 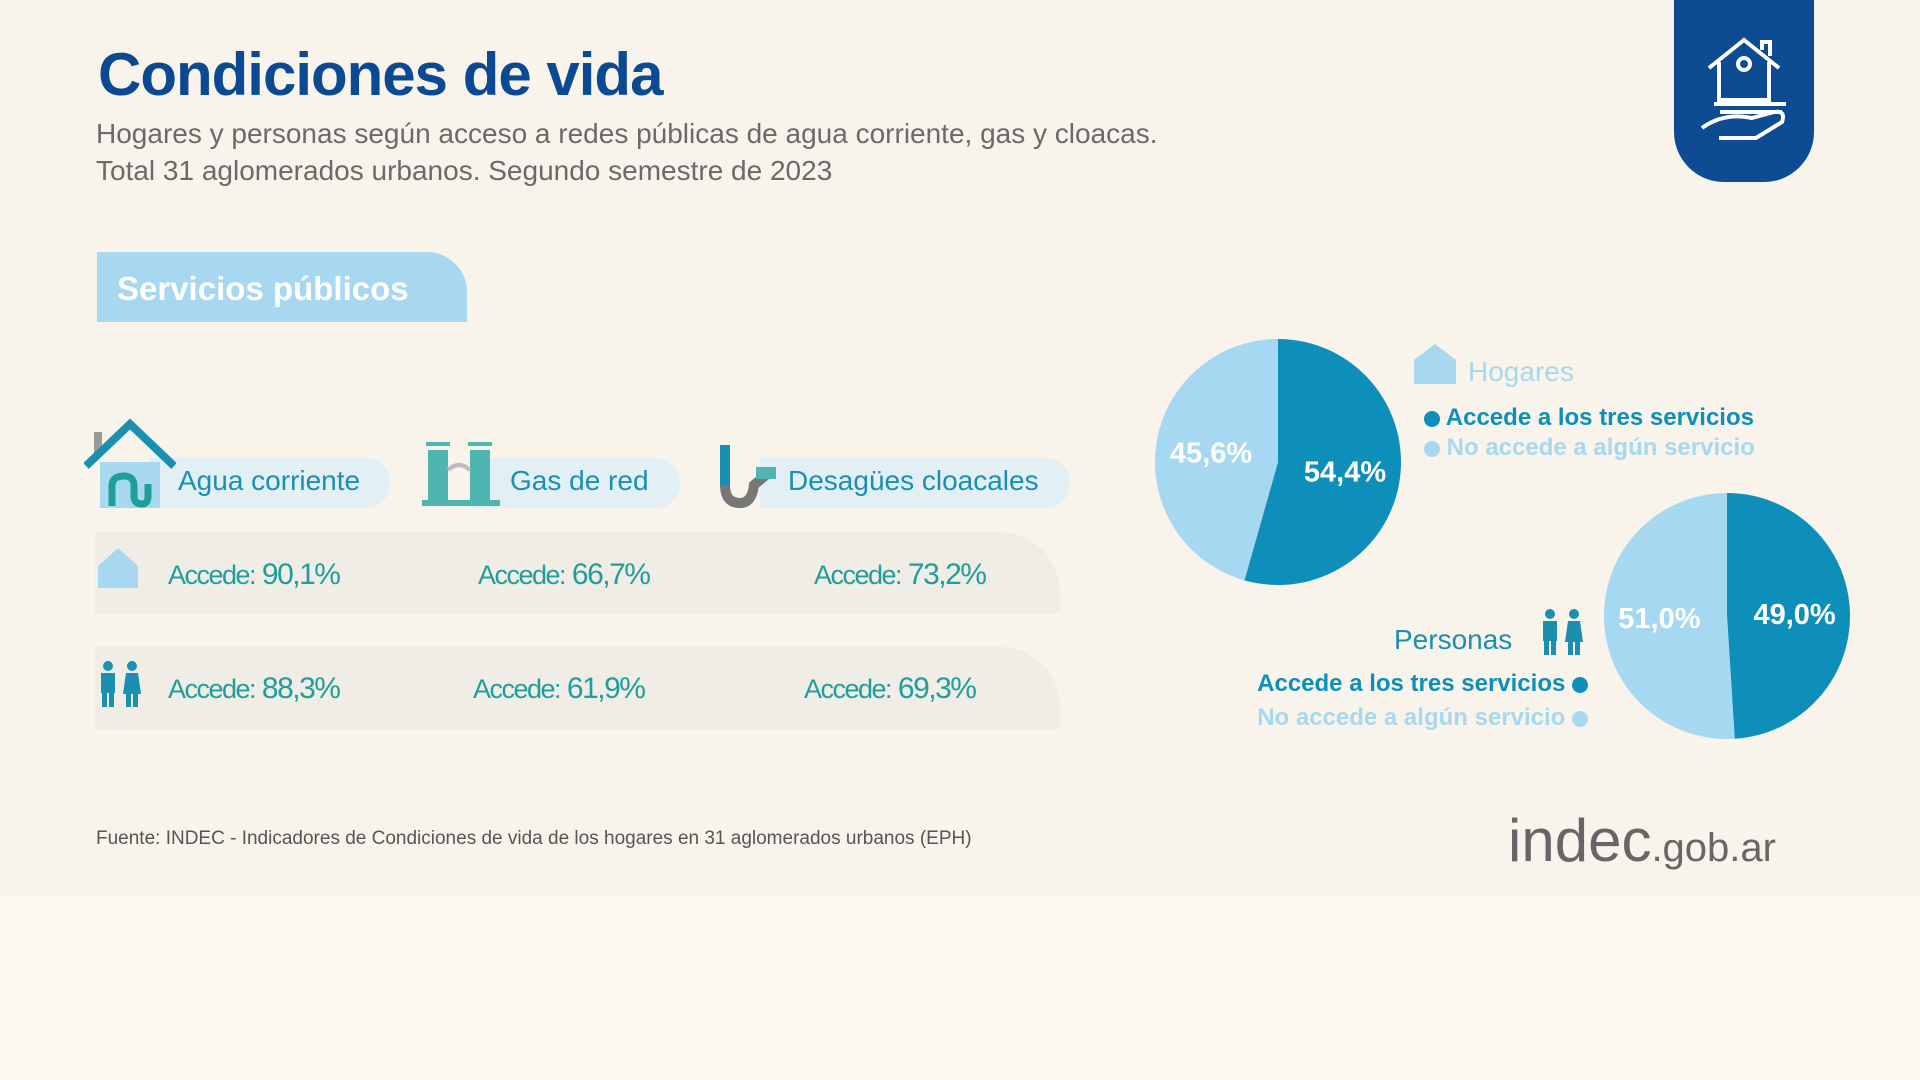 I want to click on personas-legend-accede: Accede a los tres servicios, so click(x=1422, y=684).